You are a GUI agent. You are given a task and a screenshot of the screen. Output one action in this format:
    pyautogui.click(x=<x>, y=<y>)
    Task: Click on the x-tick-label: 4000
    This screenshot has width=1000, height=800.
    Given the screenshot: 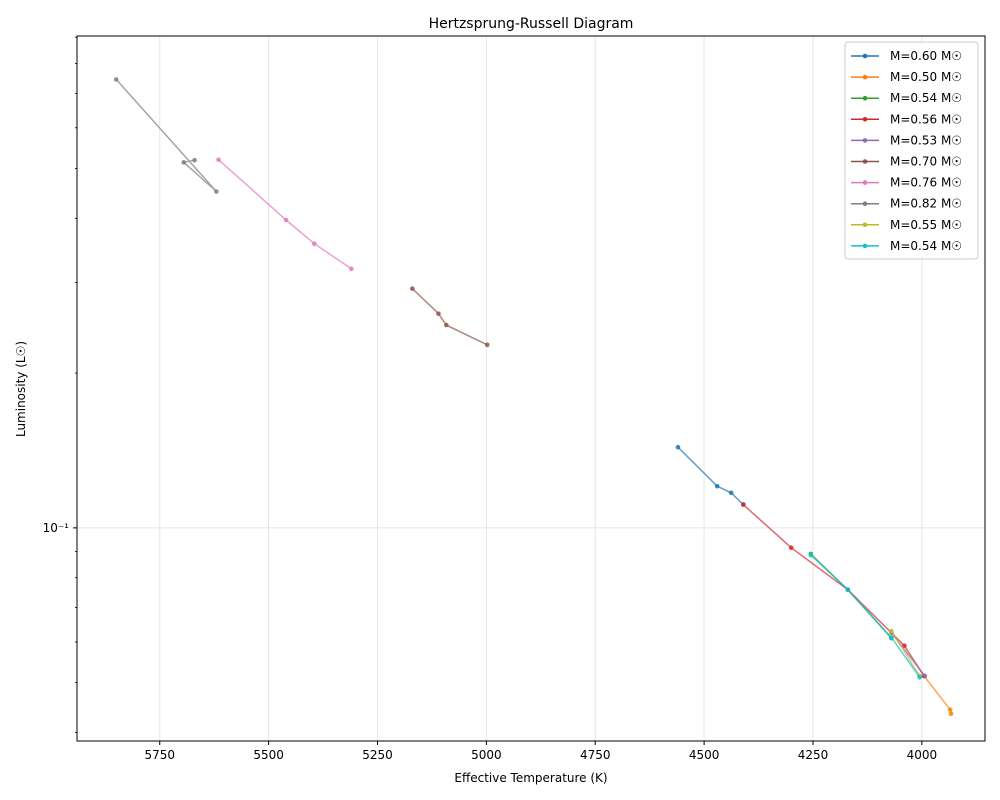 What is the action you would take?
    pyautogui.click(x=922, y=755)
    